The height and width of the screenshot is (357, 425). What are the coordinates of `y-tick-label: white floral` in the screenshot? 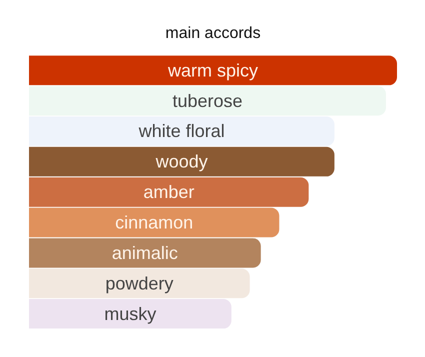 It's located at (181, 131).